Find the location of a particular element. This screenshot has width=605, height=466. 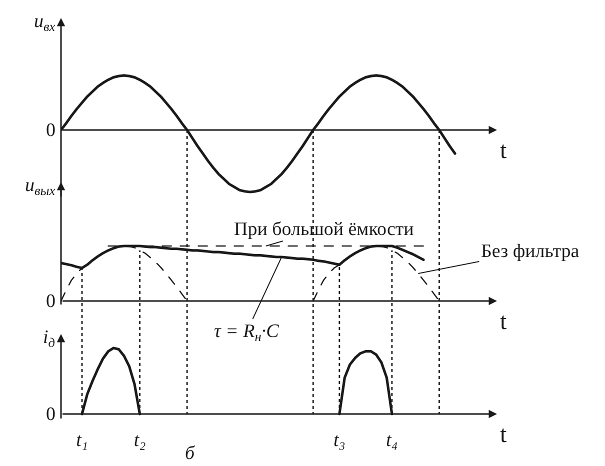

text: Без фильтра is located at coordinates (530, 251).